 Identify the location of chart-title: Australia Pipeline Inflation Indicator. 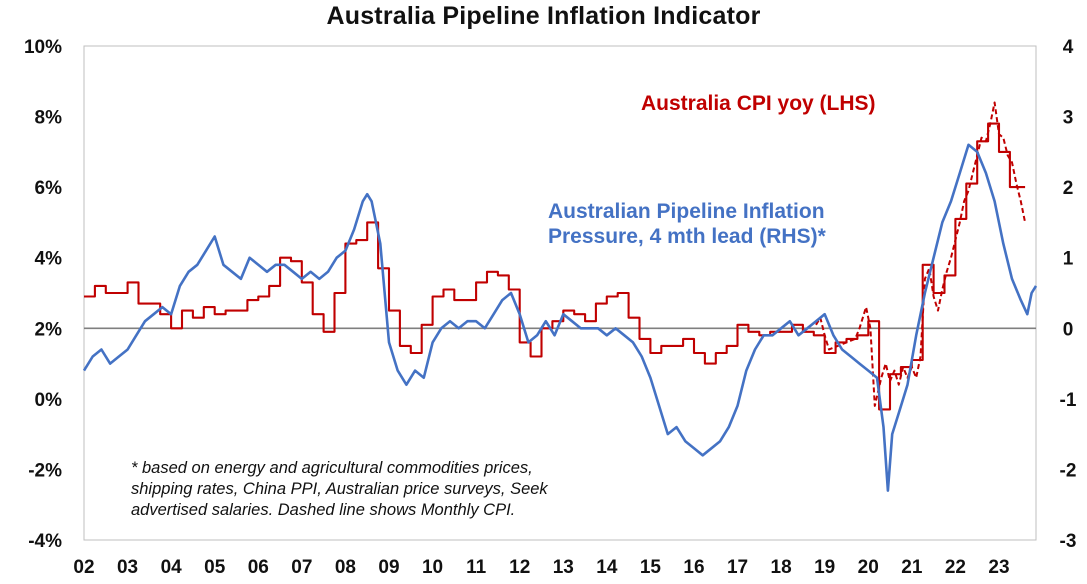
(543, 16).